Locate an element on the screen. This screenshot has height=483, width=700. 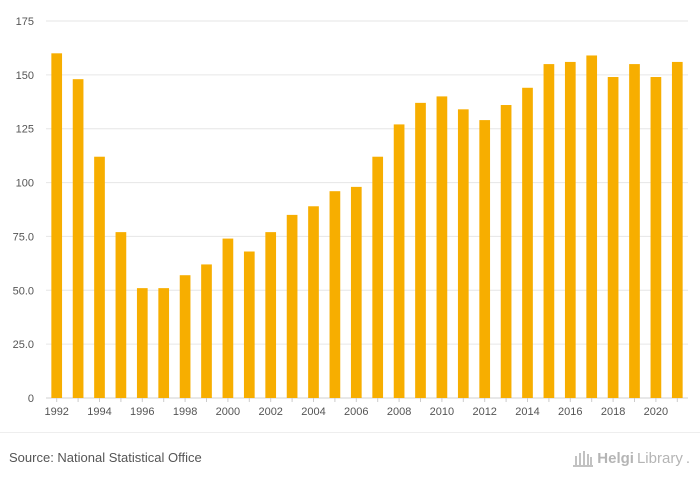
brand-name-helgi: Helgi is located at coordinates (615, 458).